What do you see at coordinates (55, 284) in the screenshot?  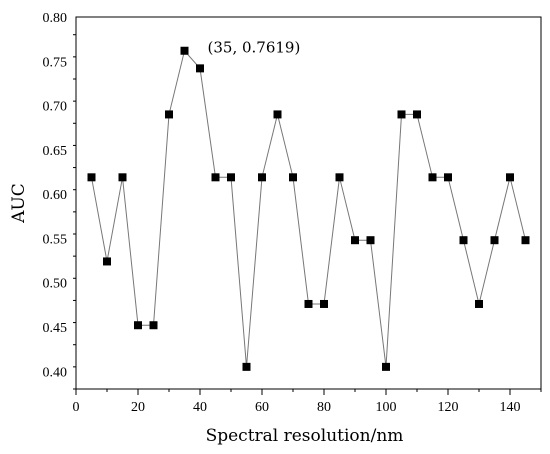 I see `y-tick-label: 0.50` at bounding box center [55, 284].